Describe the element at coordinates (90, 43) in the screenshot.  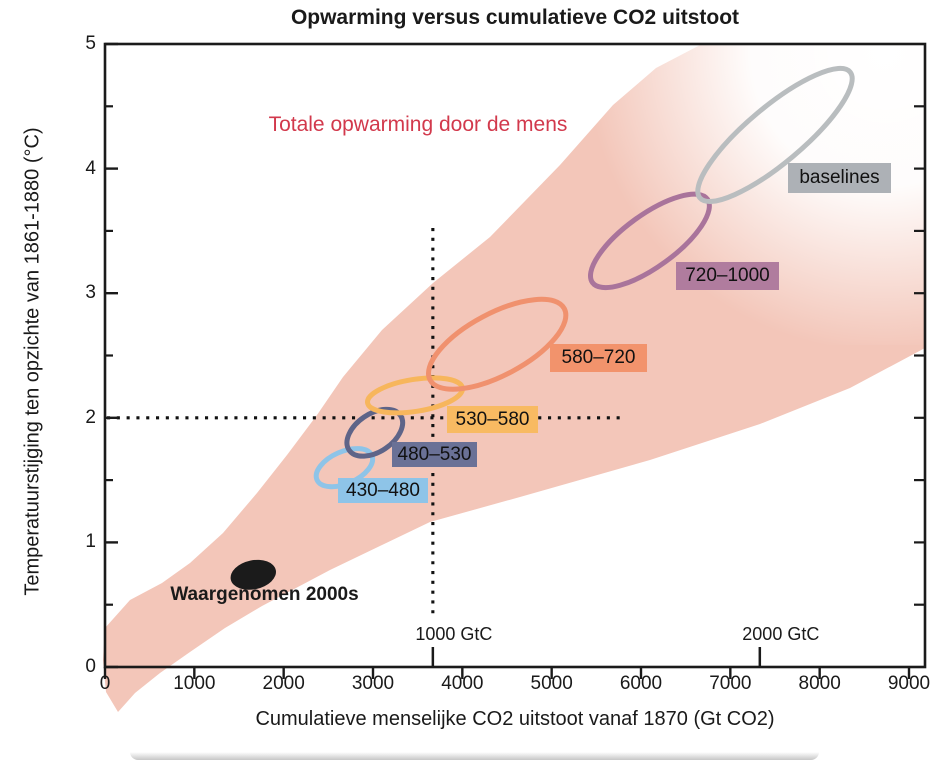
I see `y-tick-label: 5` at that location.